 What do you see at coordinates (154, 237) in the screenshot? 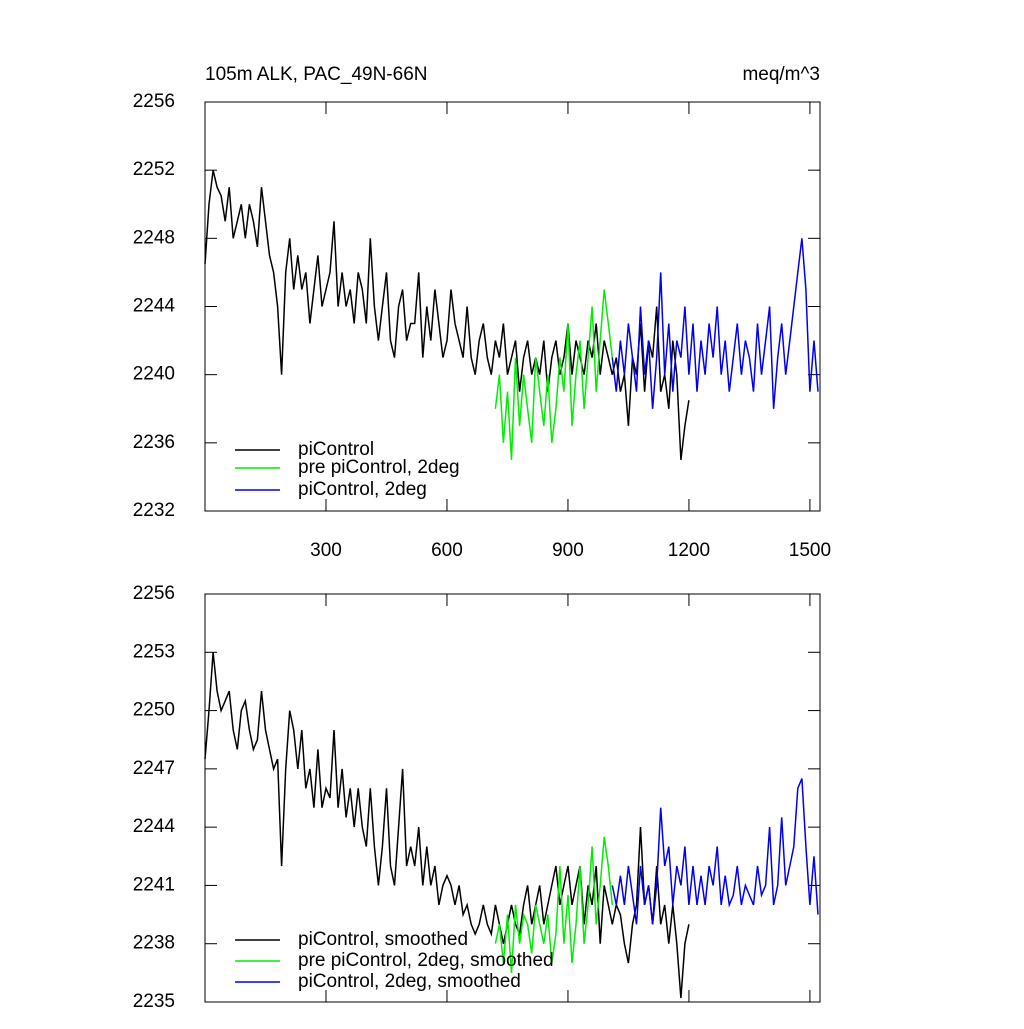
I see `y-tick-label: 2248` at bounding box center [154, 237].